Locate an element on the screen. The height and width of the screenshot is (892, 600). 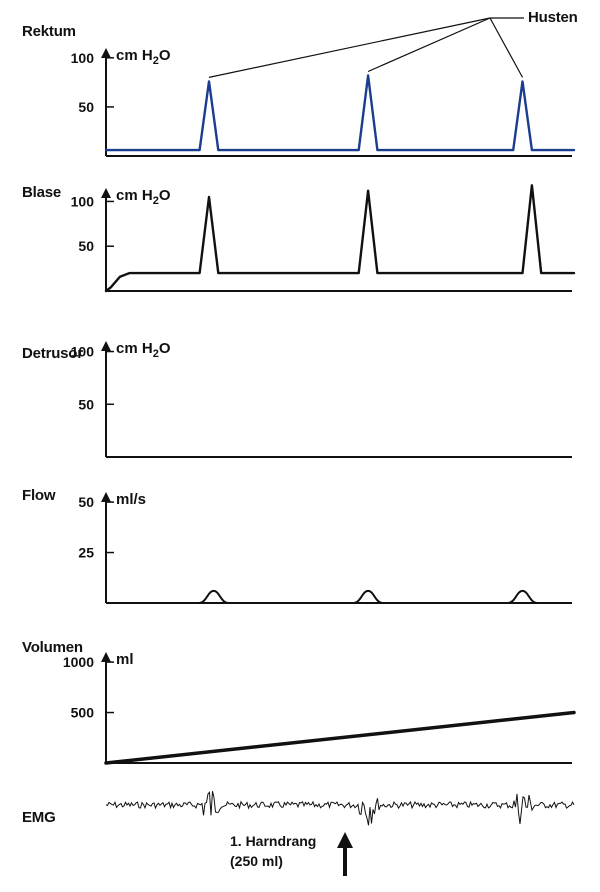
y-axis-arrow-rektum is located at coordinates (106, 53).